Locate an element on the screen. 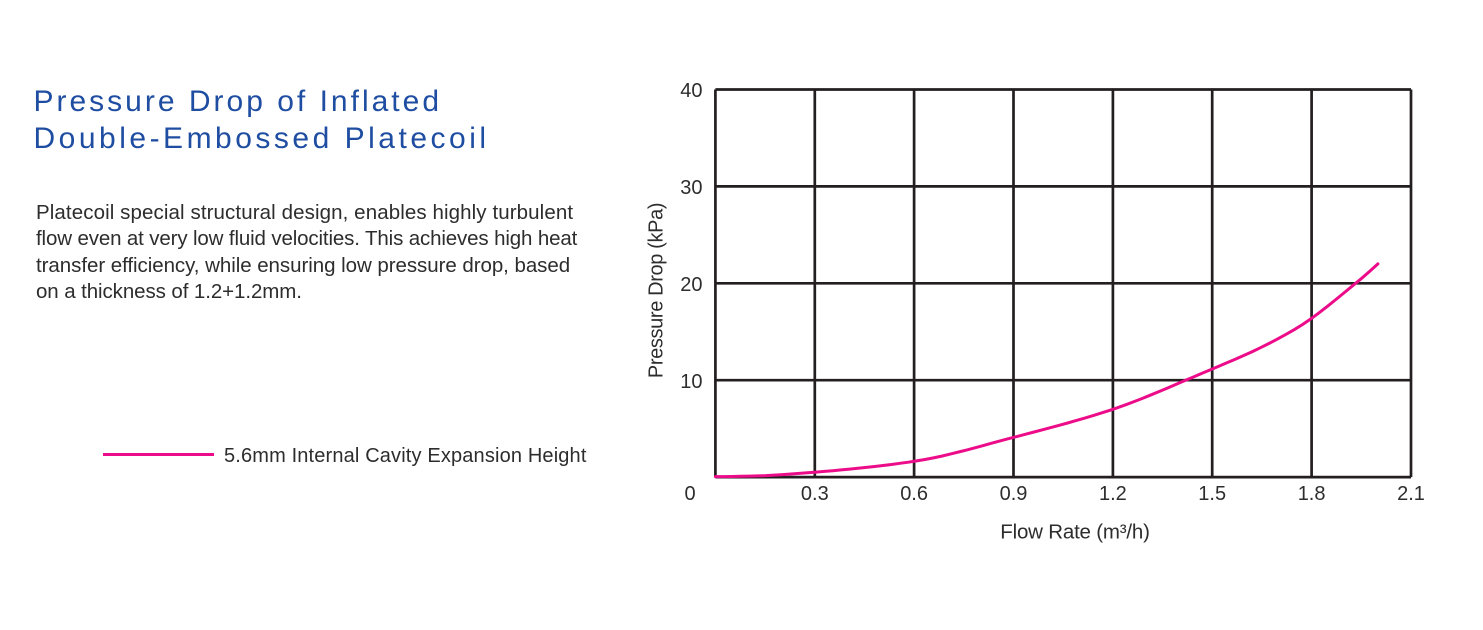 This screenshot has height=630, width=1483. svg-text: 0 is located at coordinates (689, 494).